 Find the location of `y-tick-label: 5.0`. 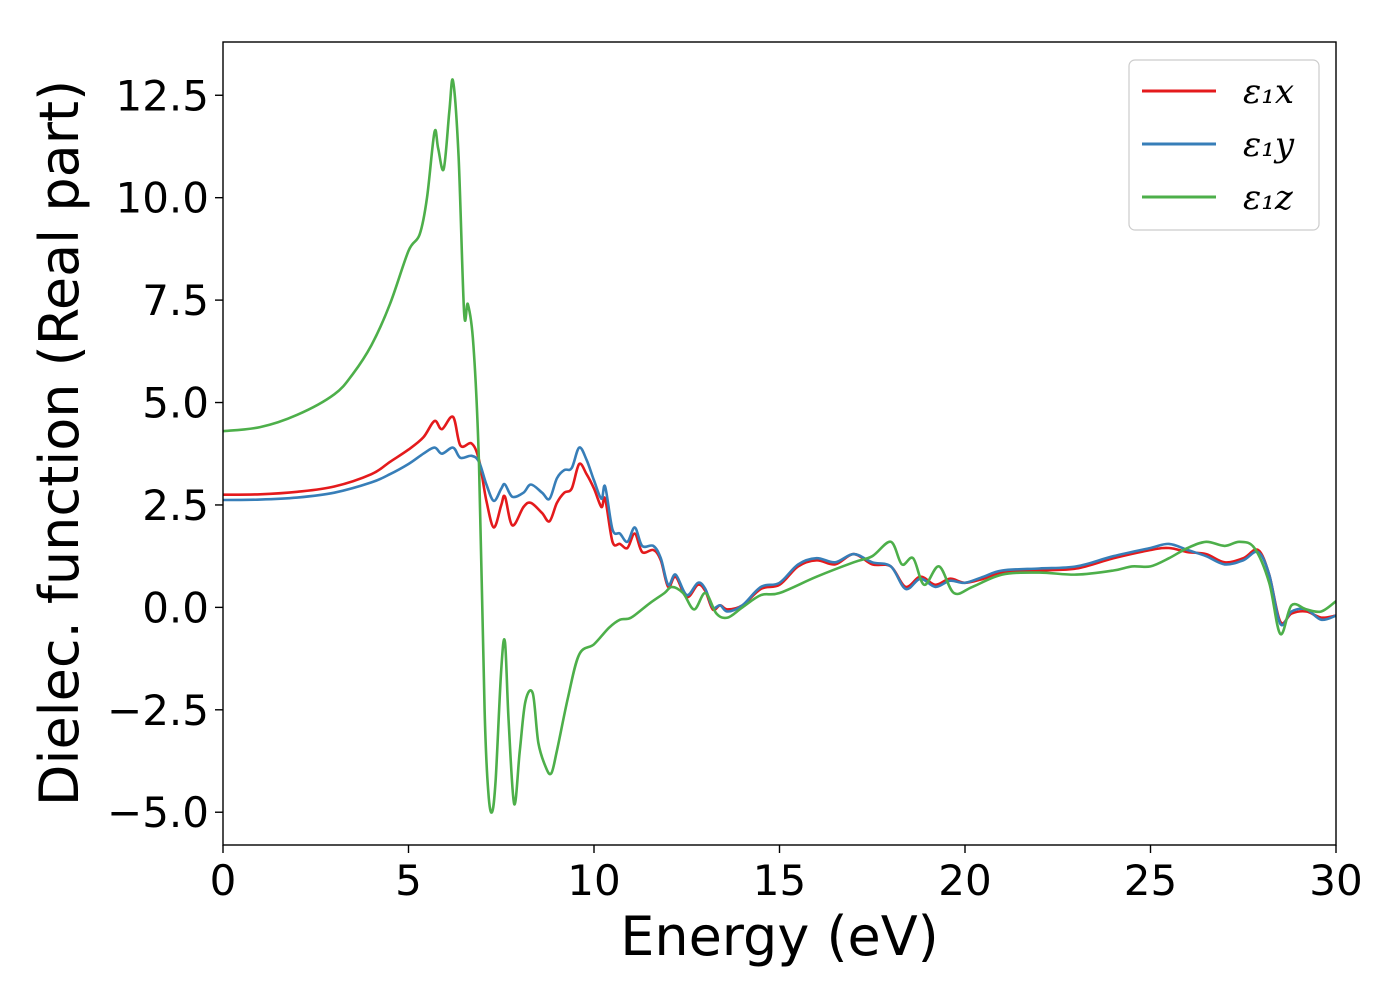

y-tick-label: 5.0 is located at coordinates (175, 403).